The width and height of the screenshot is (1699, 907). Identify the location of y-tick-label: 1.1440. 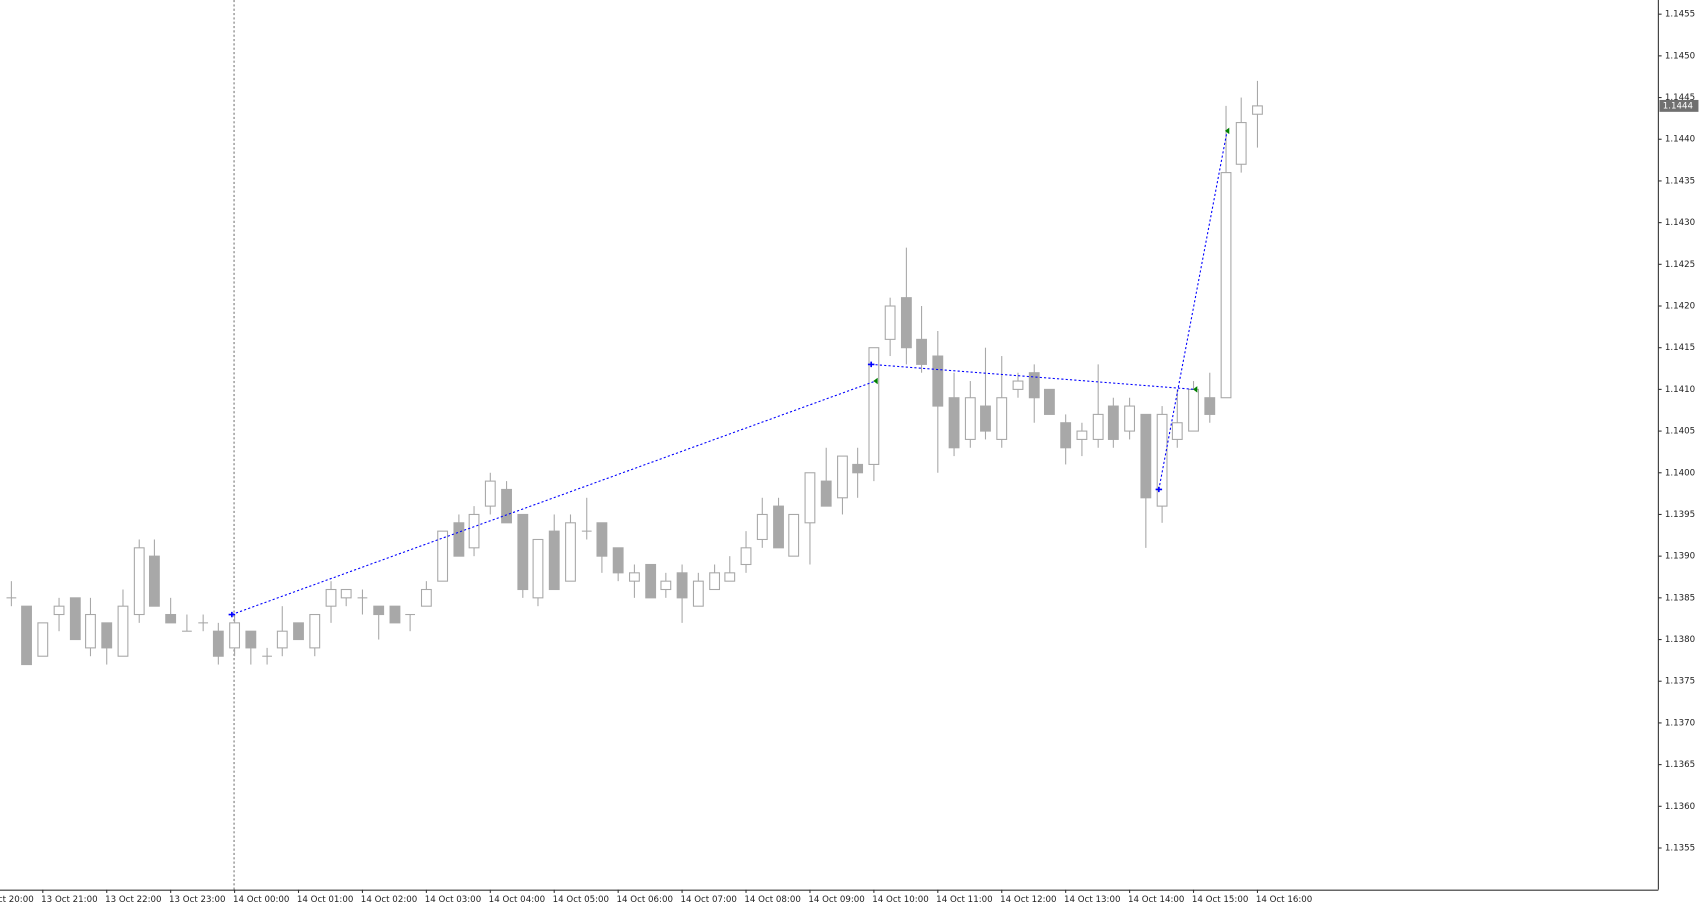
(1680, 140).